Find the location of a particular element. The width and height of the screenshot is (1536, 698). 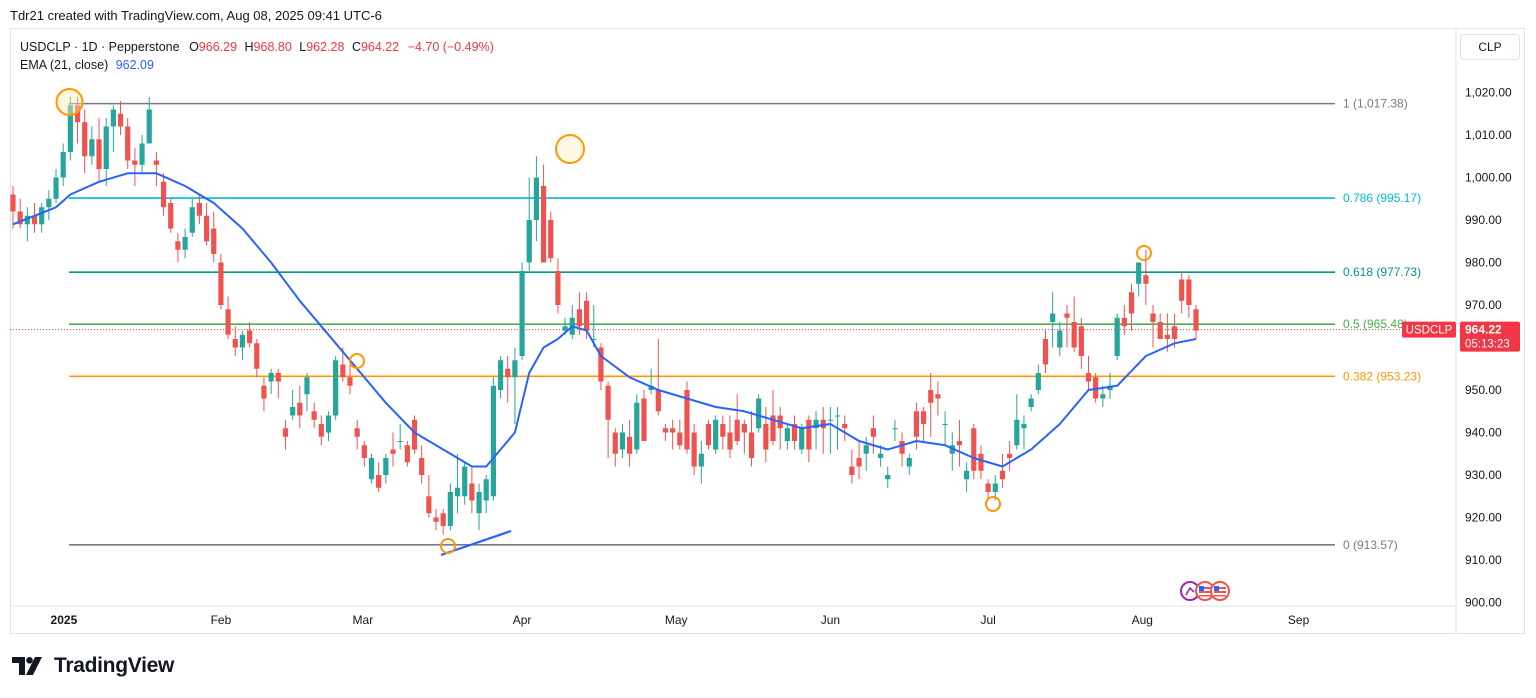

currency-button: CLP is located at coordinates (1490, 47).